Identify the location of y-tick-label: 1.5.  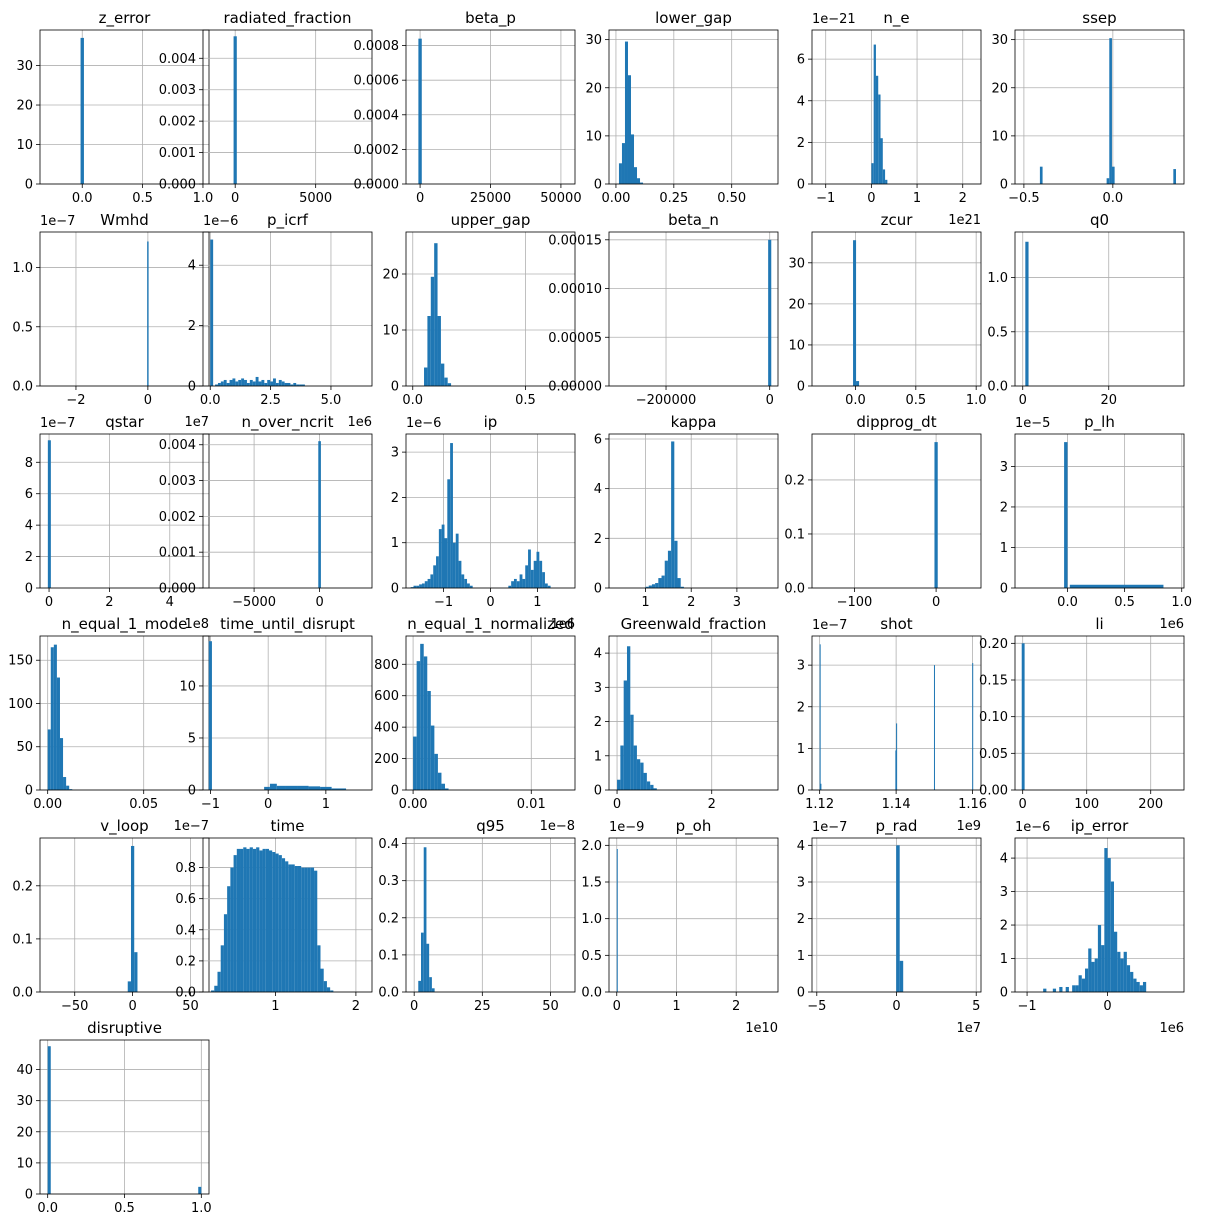
(591, 883).